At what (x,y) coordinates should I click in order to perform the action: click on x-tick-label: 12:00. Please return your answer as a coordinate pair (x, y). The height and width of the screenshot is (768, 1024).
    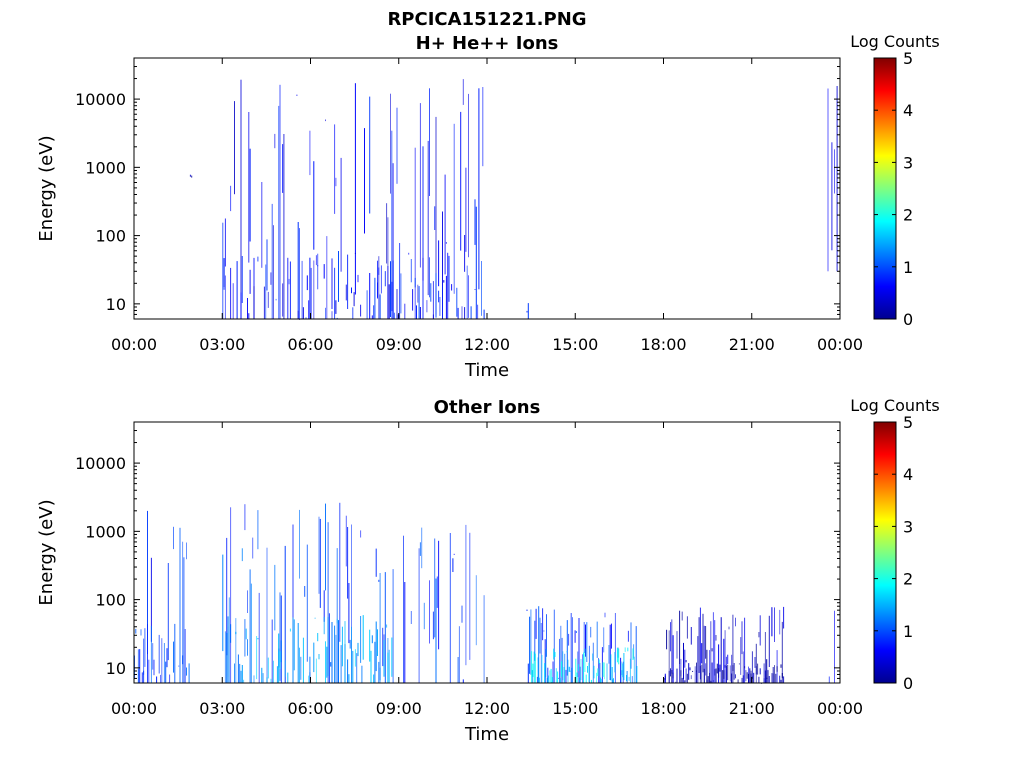
    Looking at the image, I should click on (487, 344).